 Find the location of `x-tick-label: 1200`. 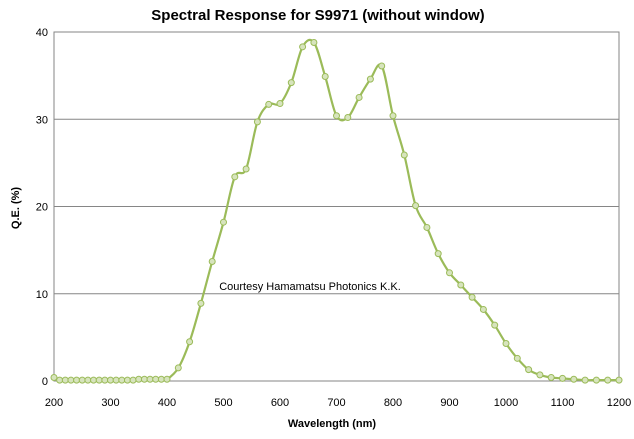

x-tick-label: 1200 is located at coordinates (619, 403).